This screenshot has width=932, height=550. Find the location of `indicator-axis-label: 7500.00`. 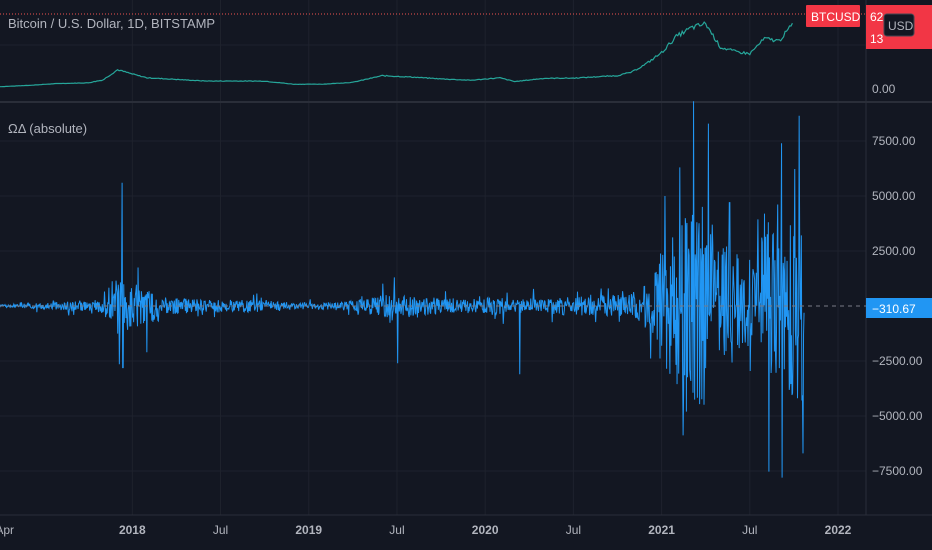

indicator-axis-label: 7500.00 is located at coordinates (894, 141).